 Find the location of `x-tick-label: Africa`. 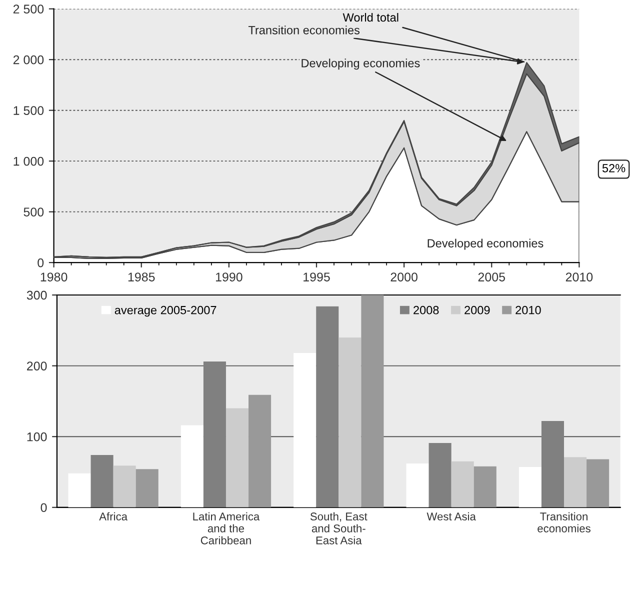

x-tick-label: Africa is located at coordinates (113, 516).